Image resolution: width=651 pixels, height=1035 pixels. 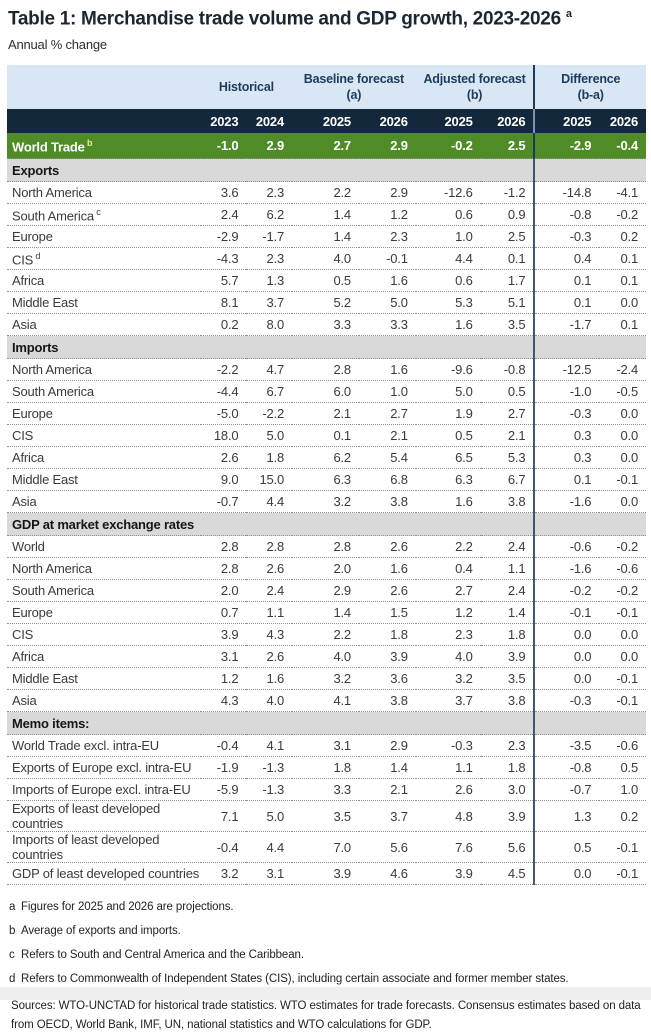 What do you see at coordinates (223, 790) in the screenshot?
I see `row-value: -5.9` at bounding box center [223, 790].